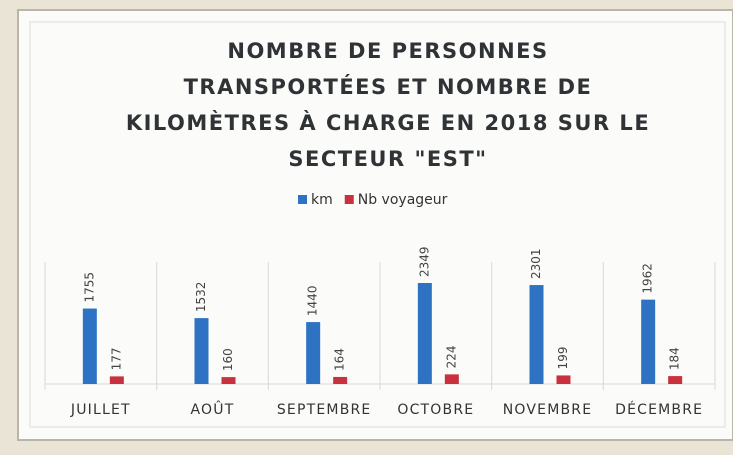 This screenshot has width=733, height=455. I want to click on data-label: 2301, so click(536, 264).